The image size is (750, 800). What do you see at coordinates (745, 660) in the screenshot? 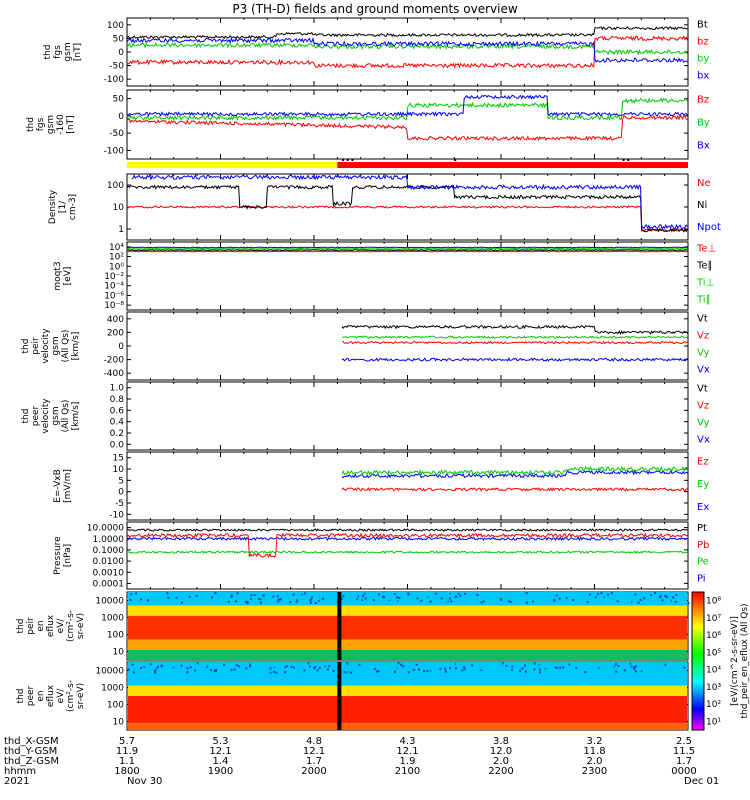
I see `colorbar-label-2: thd_peir_en_eflux (All Qs)` at bounding box center [745, 660].